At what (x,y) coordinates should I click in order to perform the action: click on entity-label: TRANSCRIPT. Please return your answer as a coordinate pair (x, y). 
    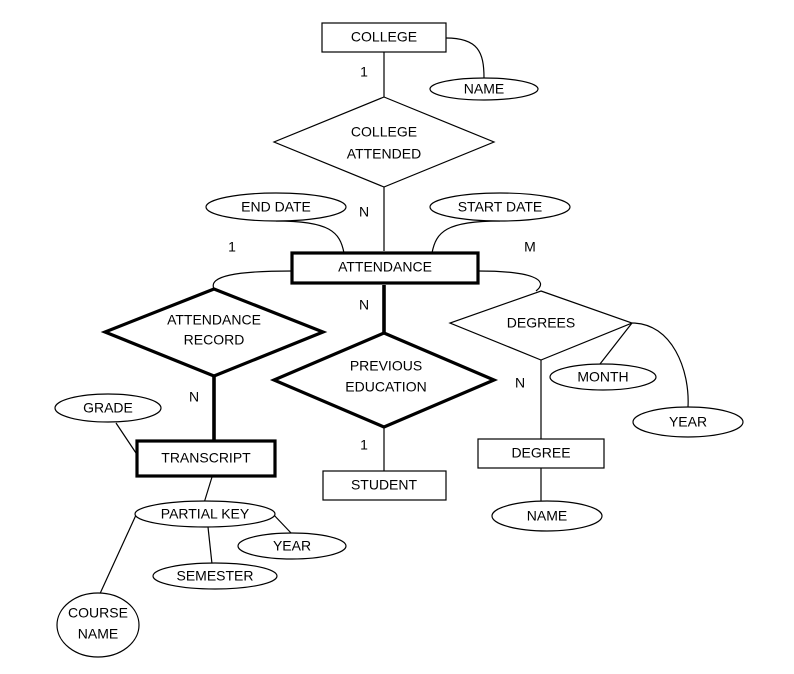
    Looking at the image, I should click on (206, 458).